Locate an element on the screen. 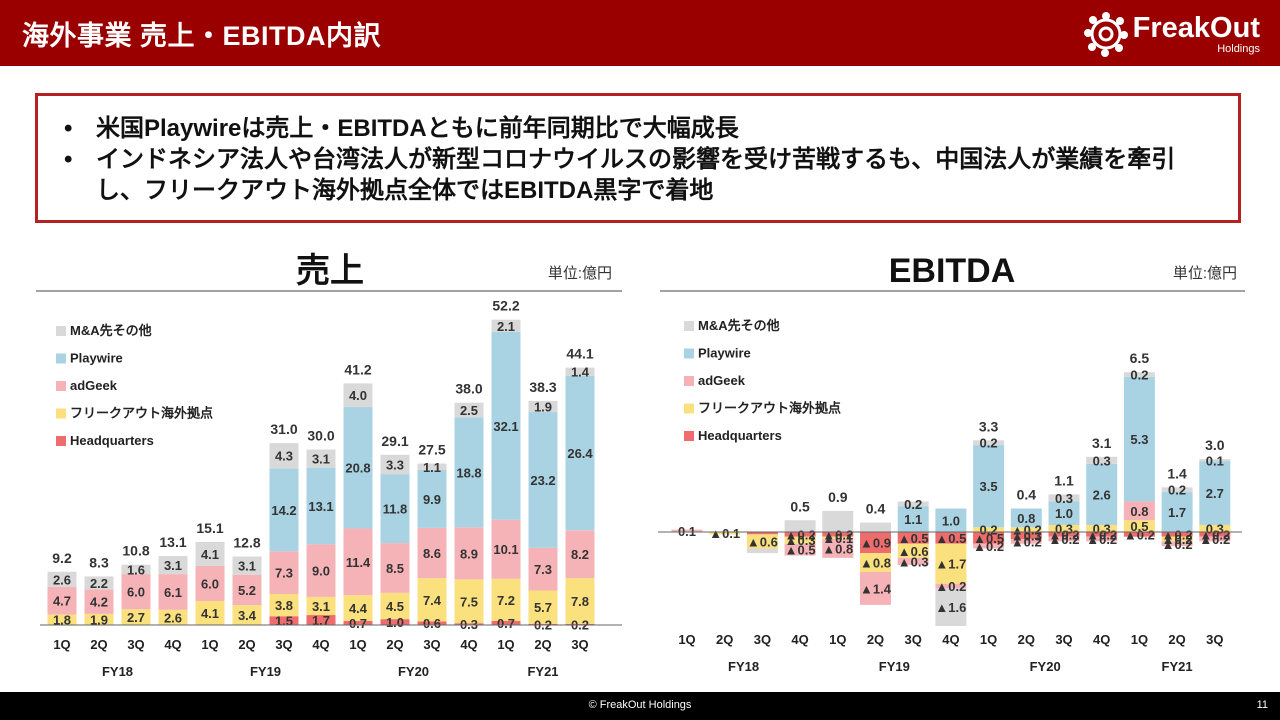 The width and height of the screenshot is (1280, 720). value-label-playwire-11: 9.9 is located at coordinates (432, 499).